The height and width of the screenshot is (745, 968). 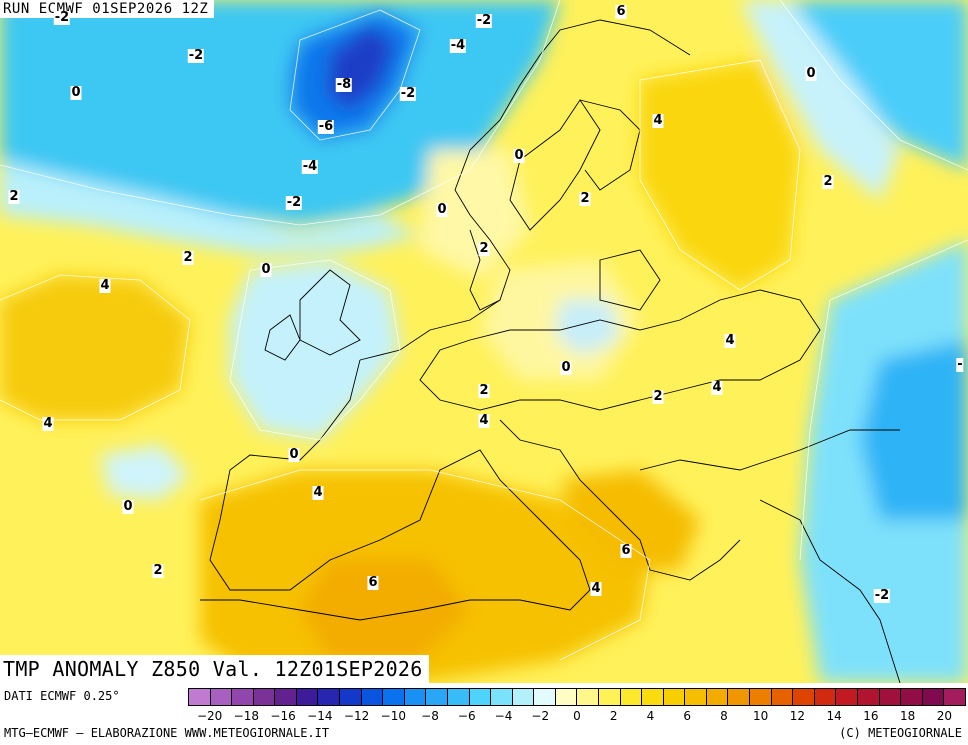 What do you see at coordinates (834, 716) in the screenshot?
I see `color-scale-tick-label: 14` at bounding box center [834, 716].